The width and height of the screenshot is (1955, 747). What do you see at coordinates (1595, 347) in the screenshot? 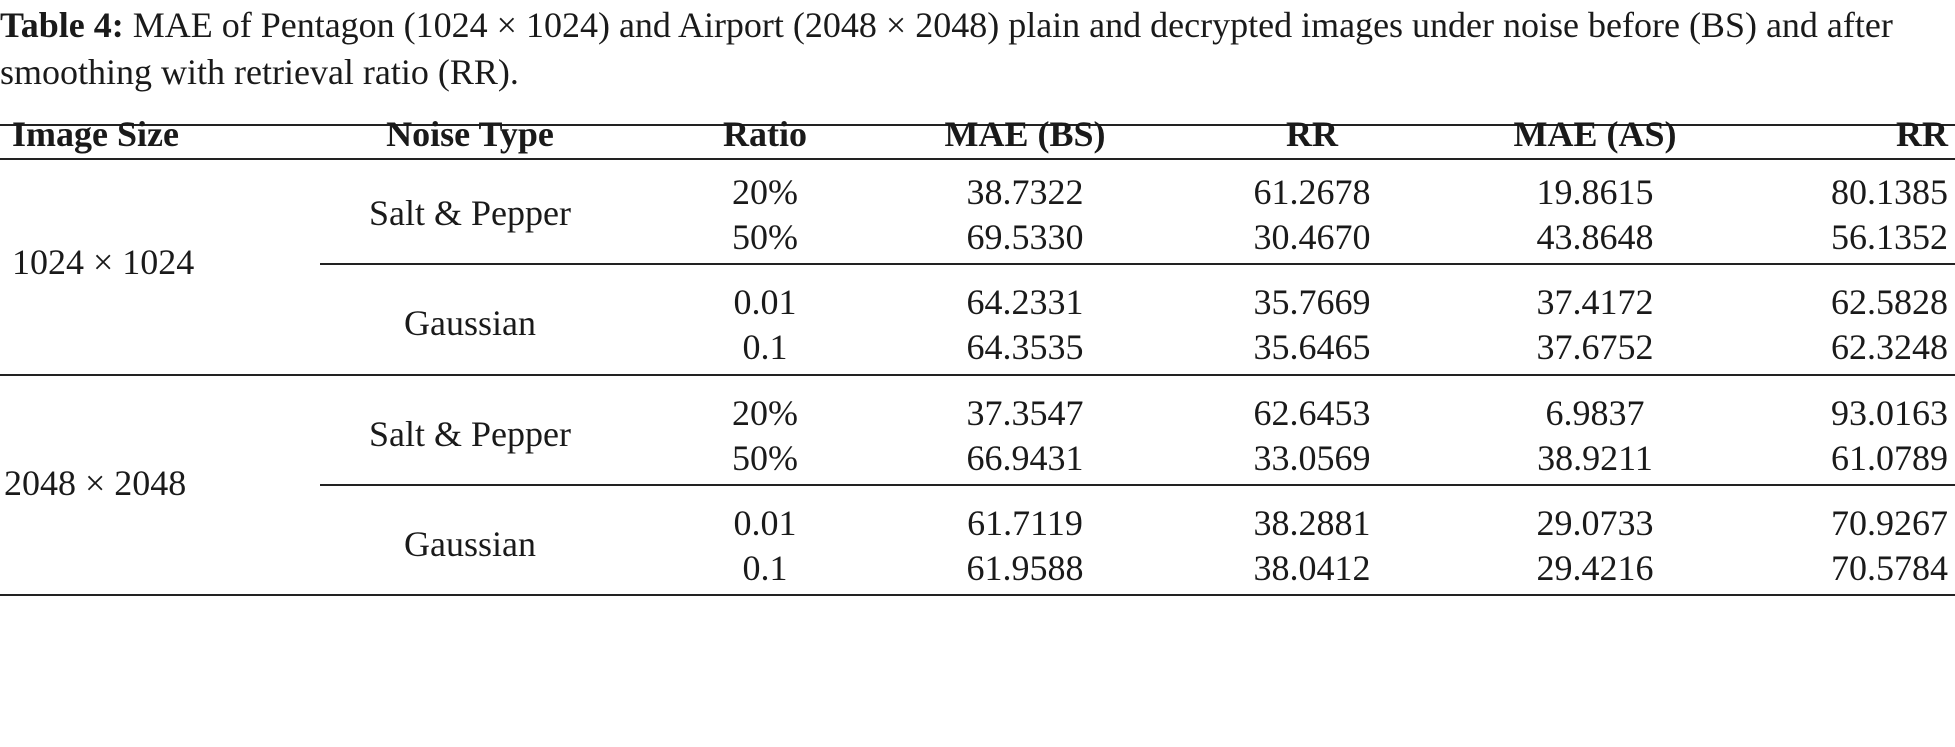
I see `mae-as-cell: 37.6752` at bounding box center [1595, 347].